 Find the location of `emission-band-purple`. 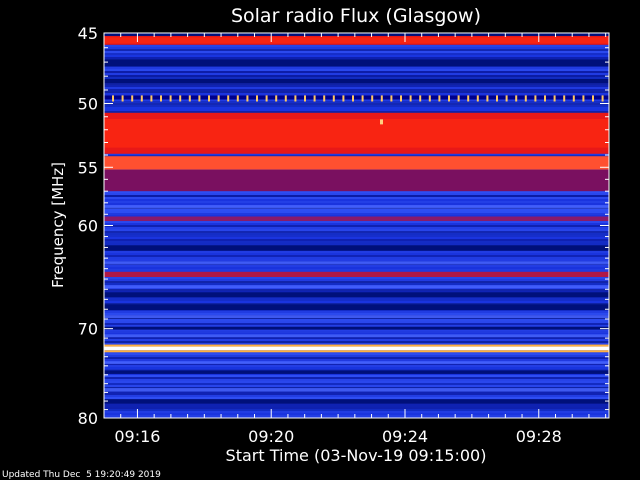

emission-band-purple is located at coordinates (356, 219).